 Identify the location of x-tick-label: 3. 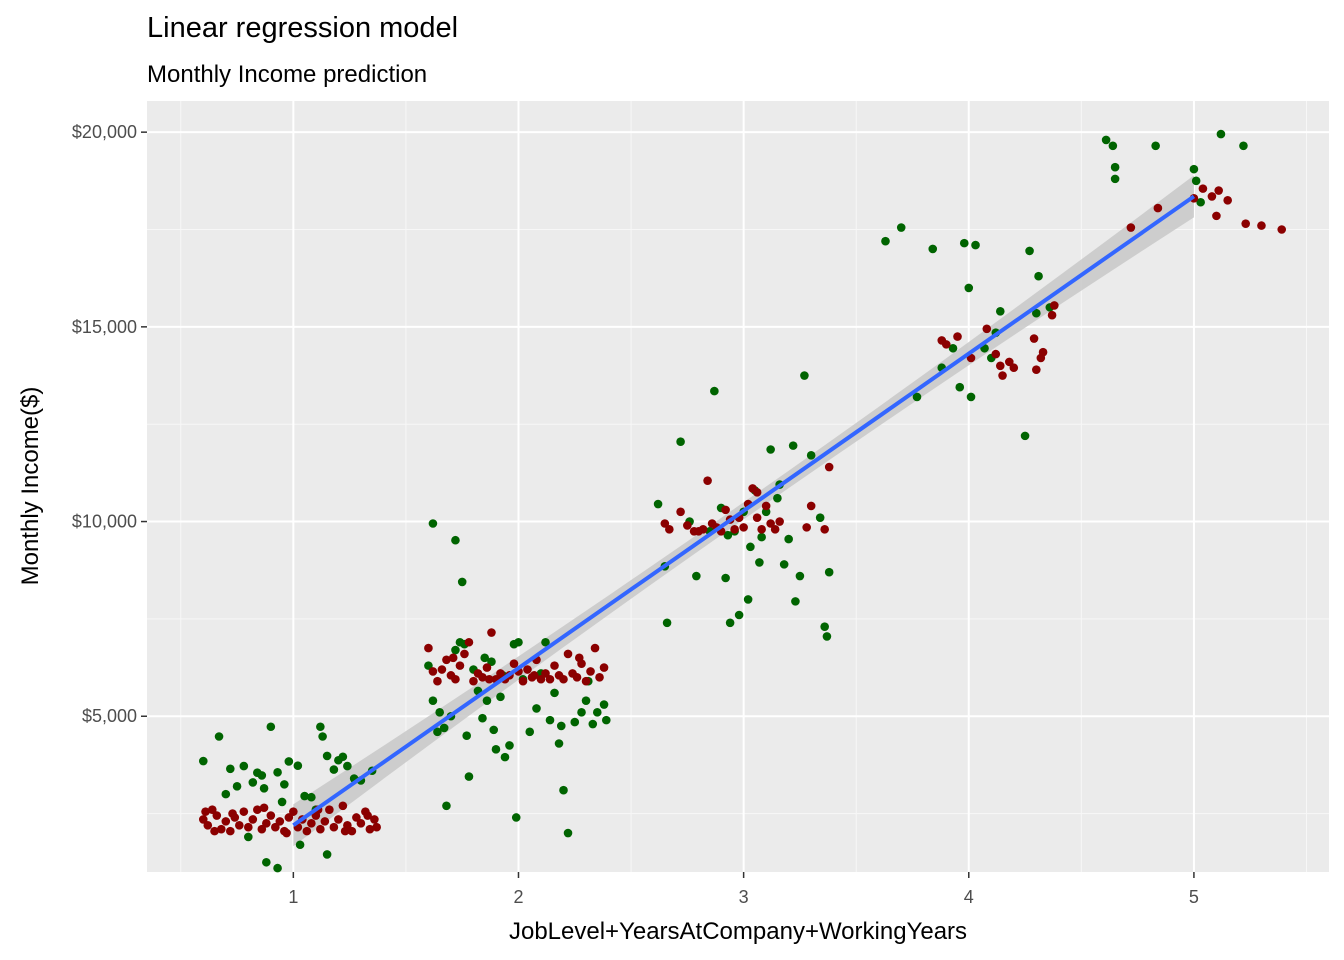
(744, 897).